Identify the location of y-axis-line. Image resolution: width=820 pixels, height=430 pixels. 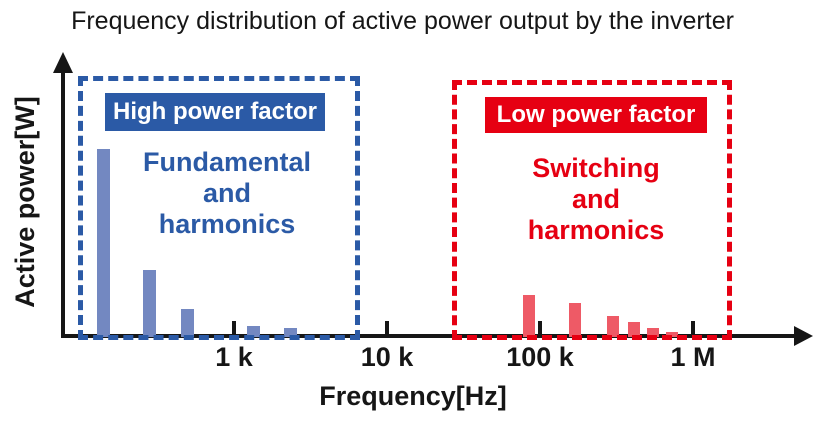
(63, 202).